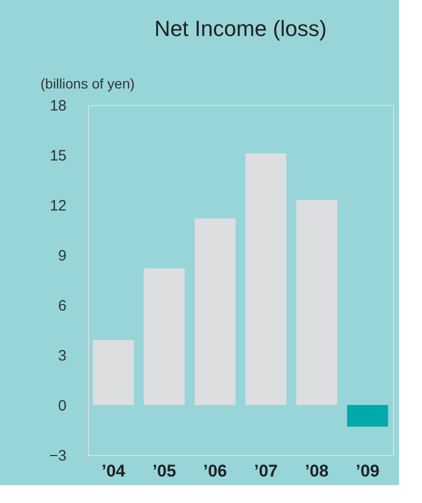 This screenshot has width=422, height=503. I want to click on y-tick-label: 12, so click(58, 206).